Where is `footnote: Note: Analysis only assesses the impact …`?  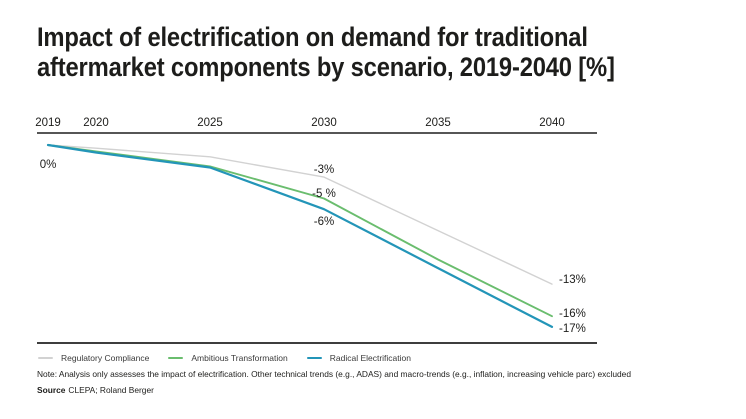
footnote: Note: Analysis only assesses the impact … is located at coordinates (334, 374).